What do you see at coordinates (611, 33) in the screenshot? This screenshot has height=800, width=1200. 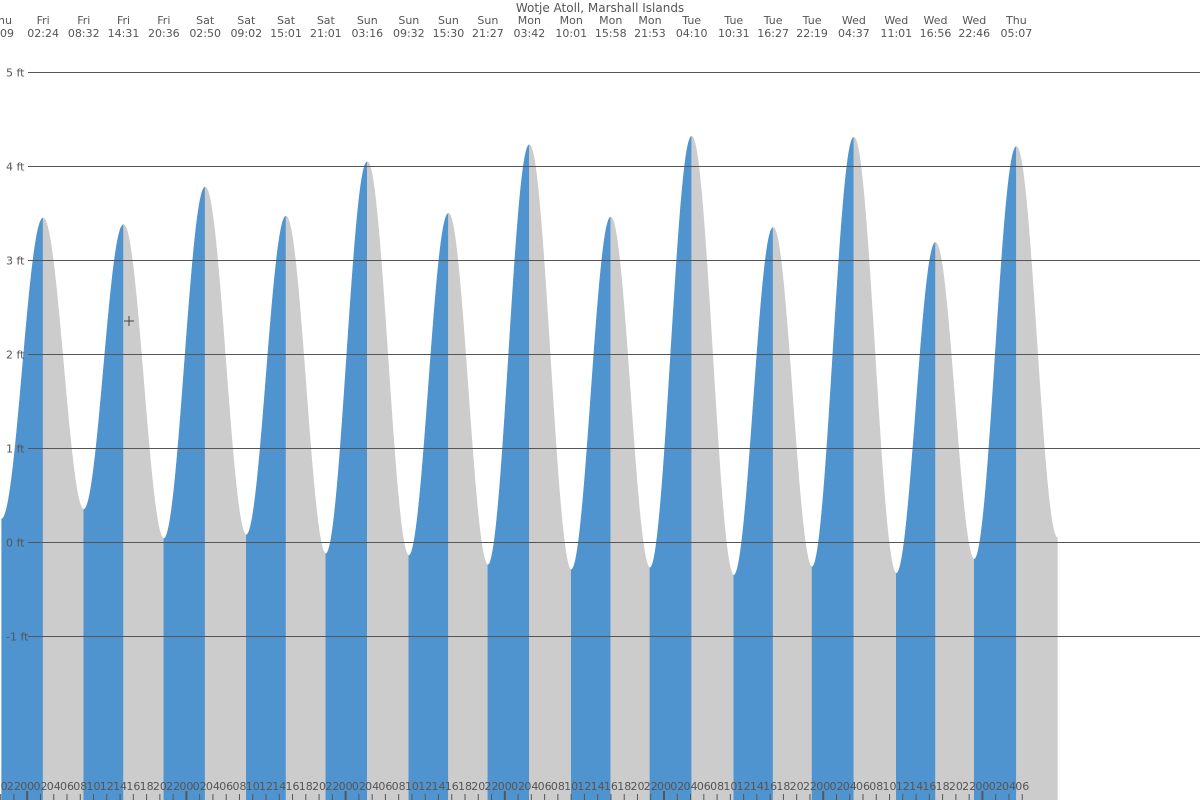 I see `extreme-time-label: 15:58` at bounding box center [611, 33].